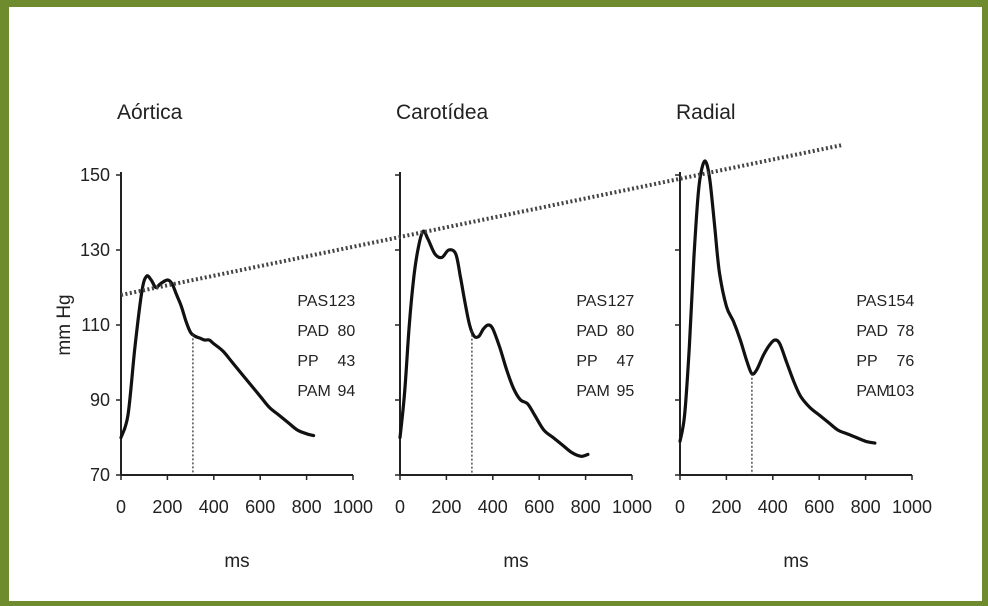  I want to click on y-tick-label: 110, so click(95, 325).